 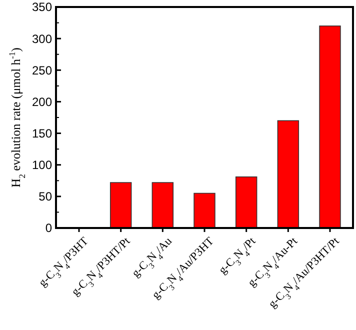 I want to click on y-tick-label: 250, so click(x=42, y=70).